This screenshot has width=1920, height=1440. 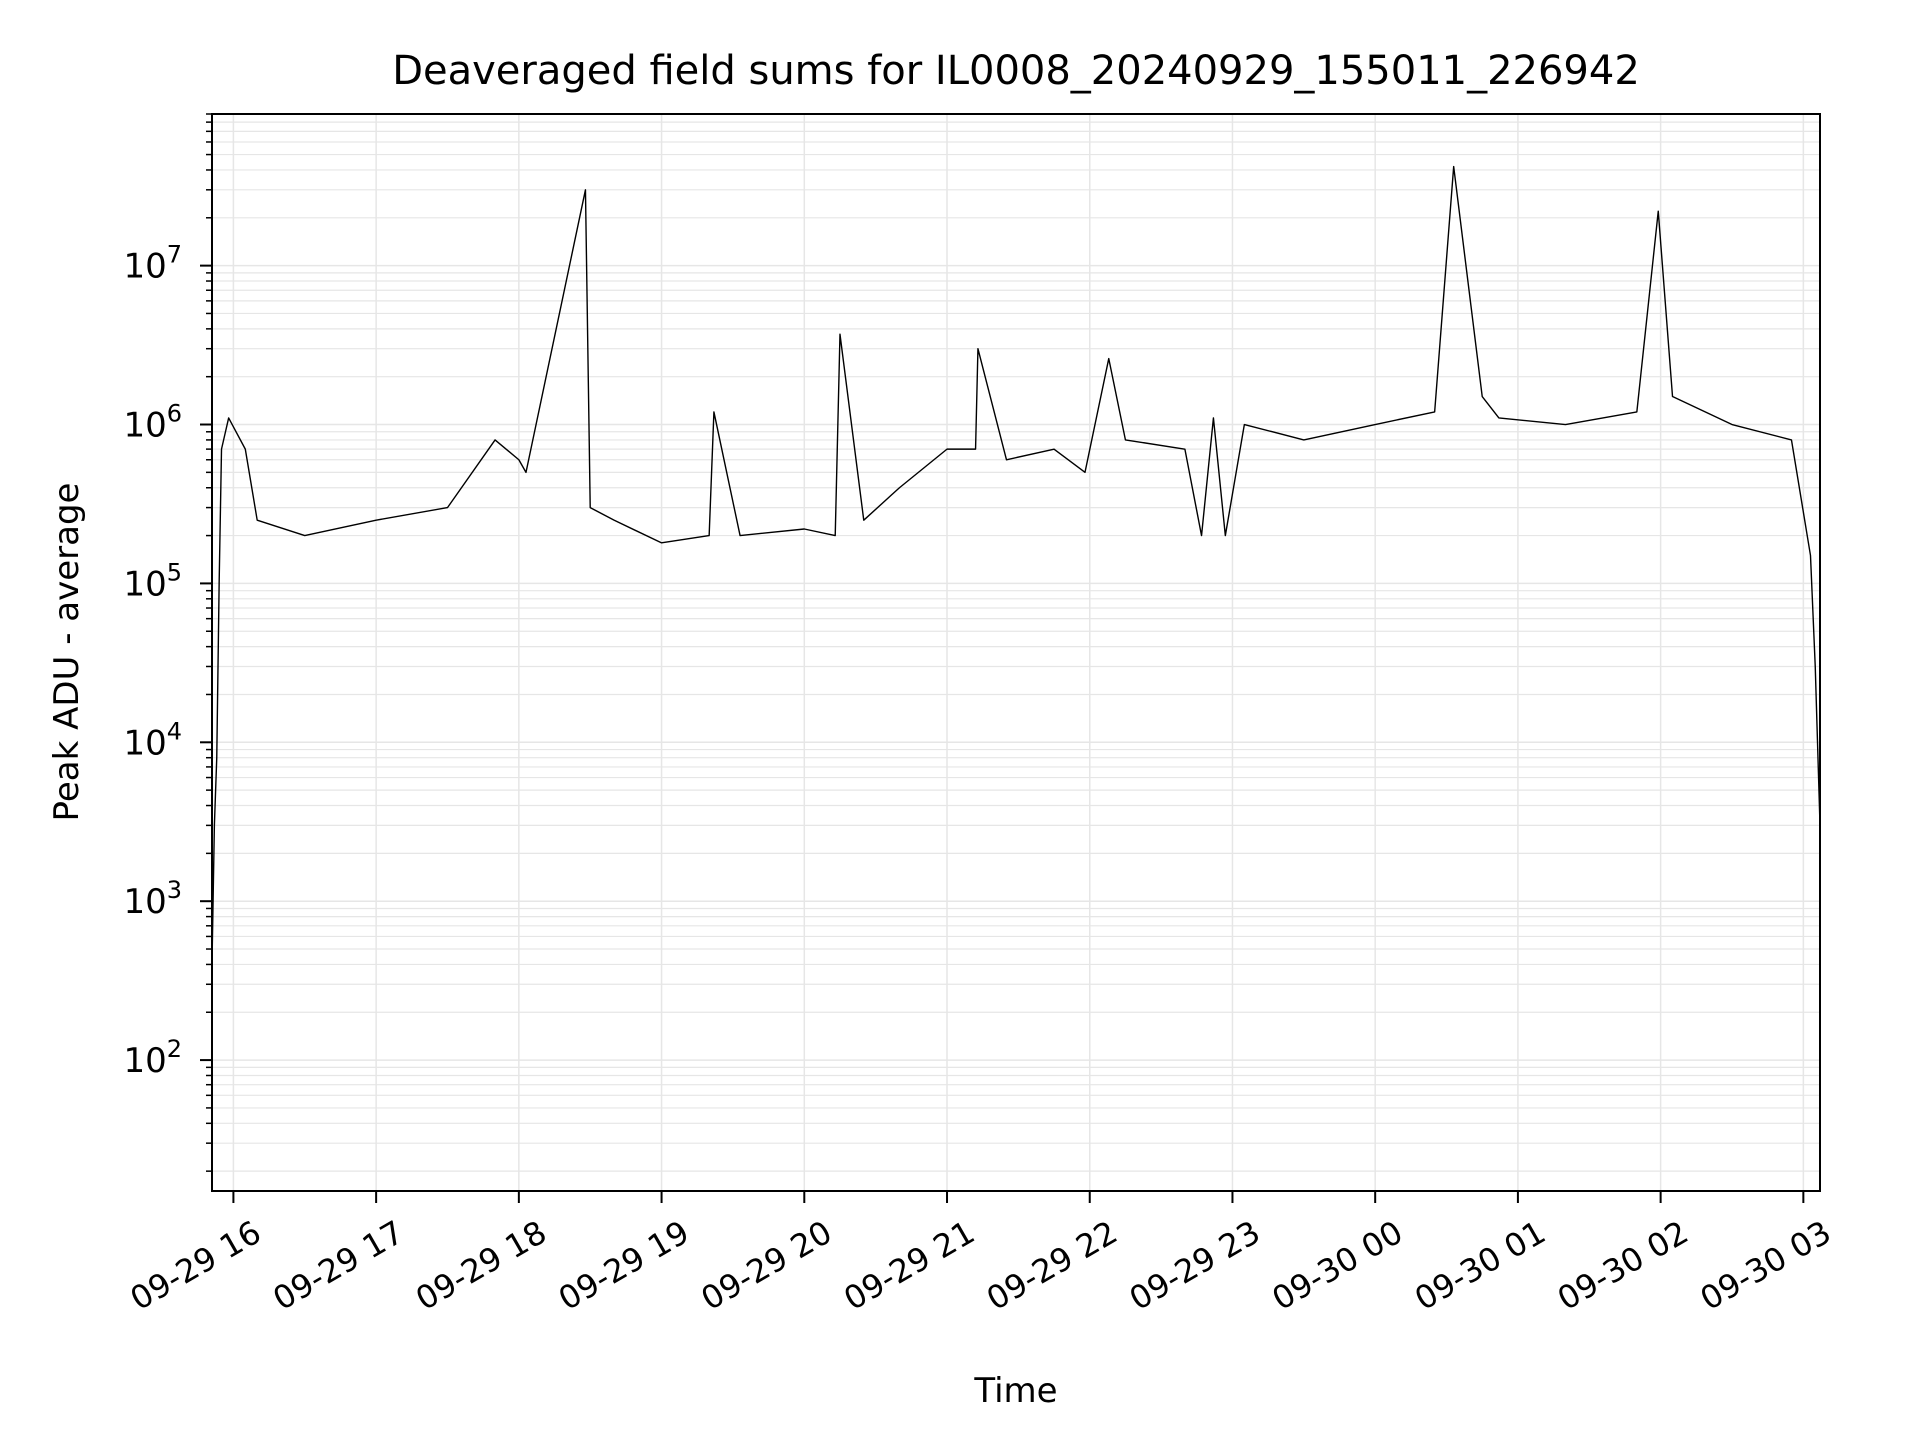 I want to click on y-tick-label: 10³, so click(x=152, y=899).